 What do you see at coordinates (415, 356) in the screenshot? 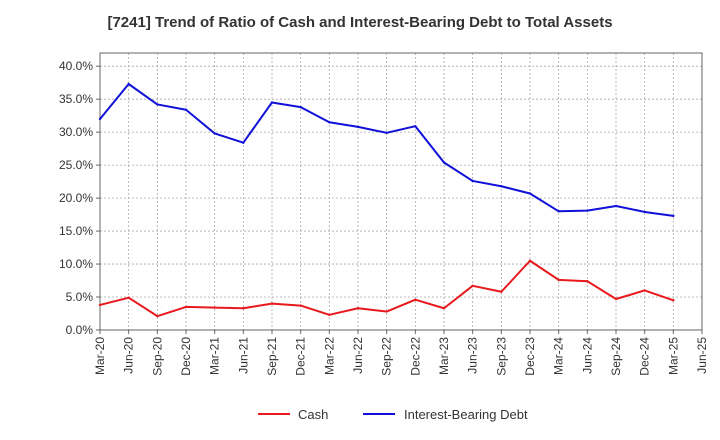
I see `x-tick-label: Dec-22` at bounding box center [415, 356].